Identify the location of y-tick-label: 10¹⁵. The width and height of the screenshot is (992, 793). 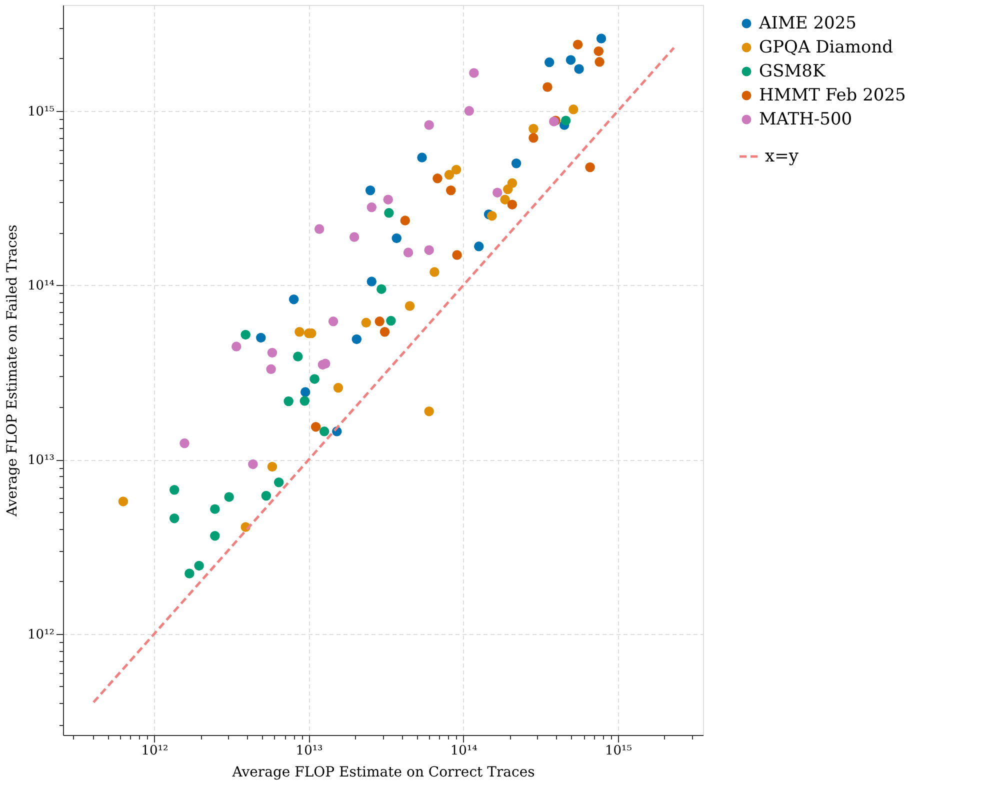
(41, 112).